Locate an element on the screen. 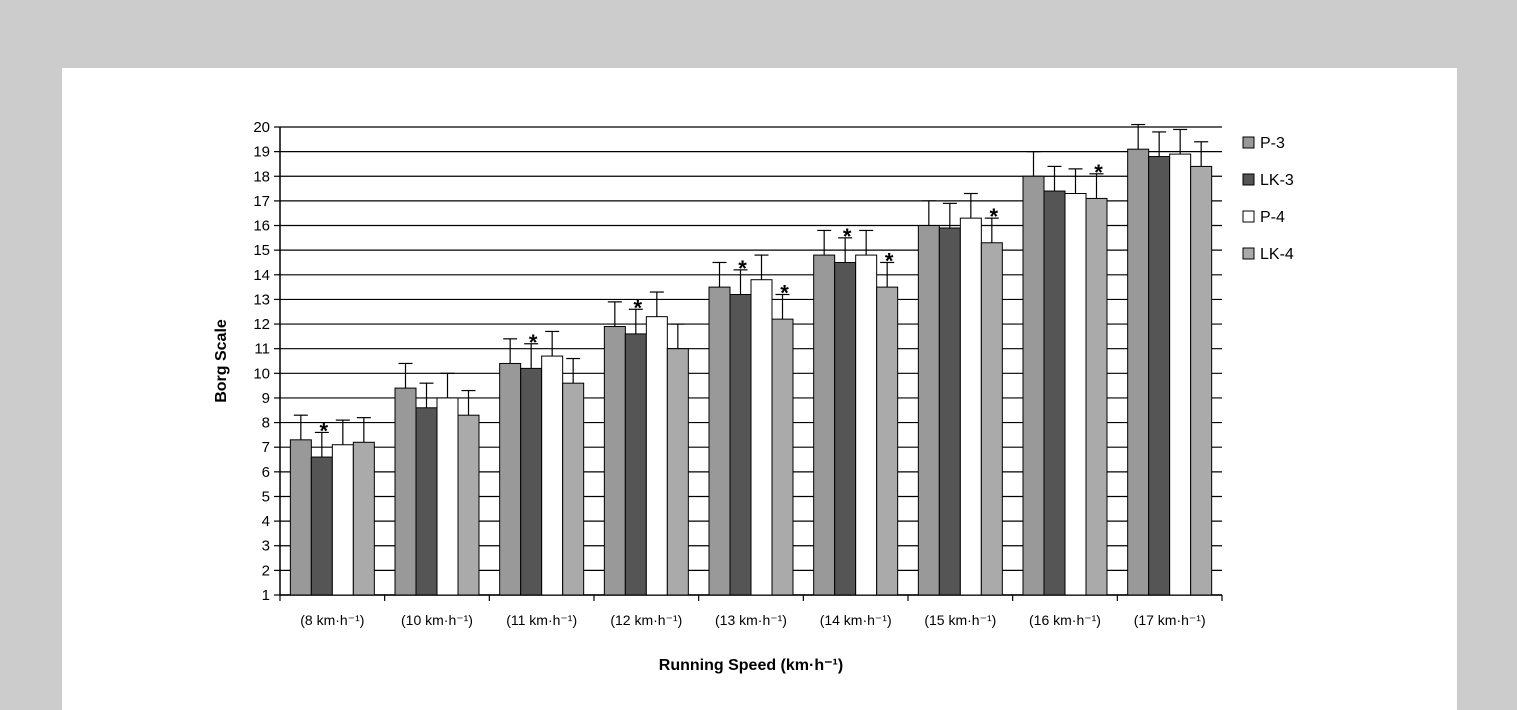 The image size is (1517, 710). y-tick-label: 16 is located at coordinates (261, 226).